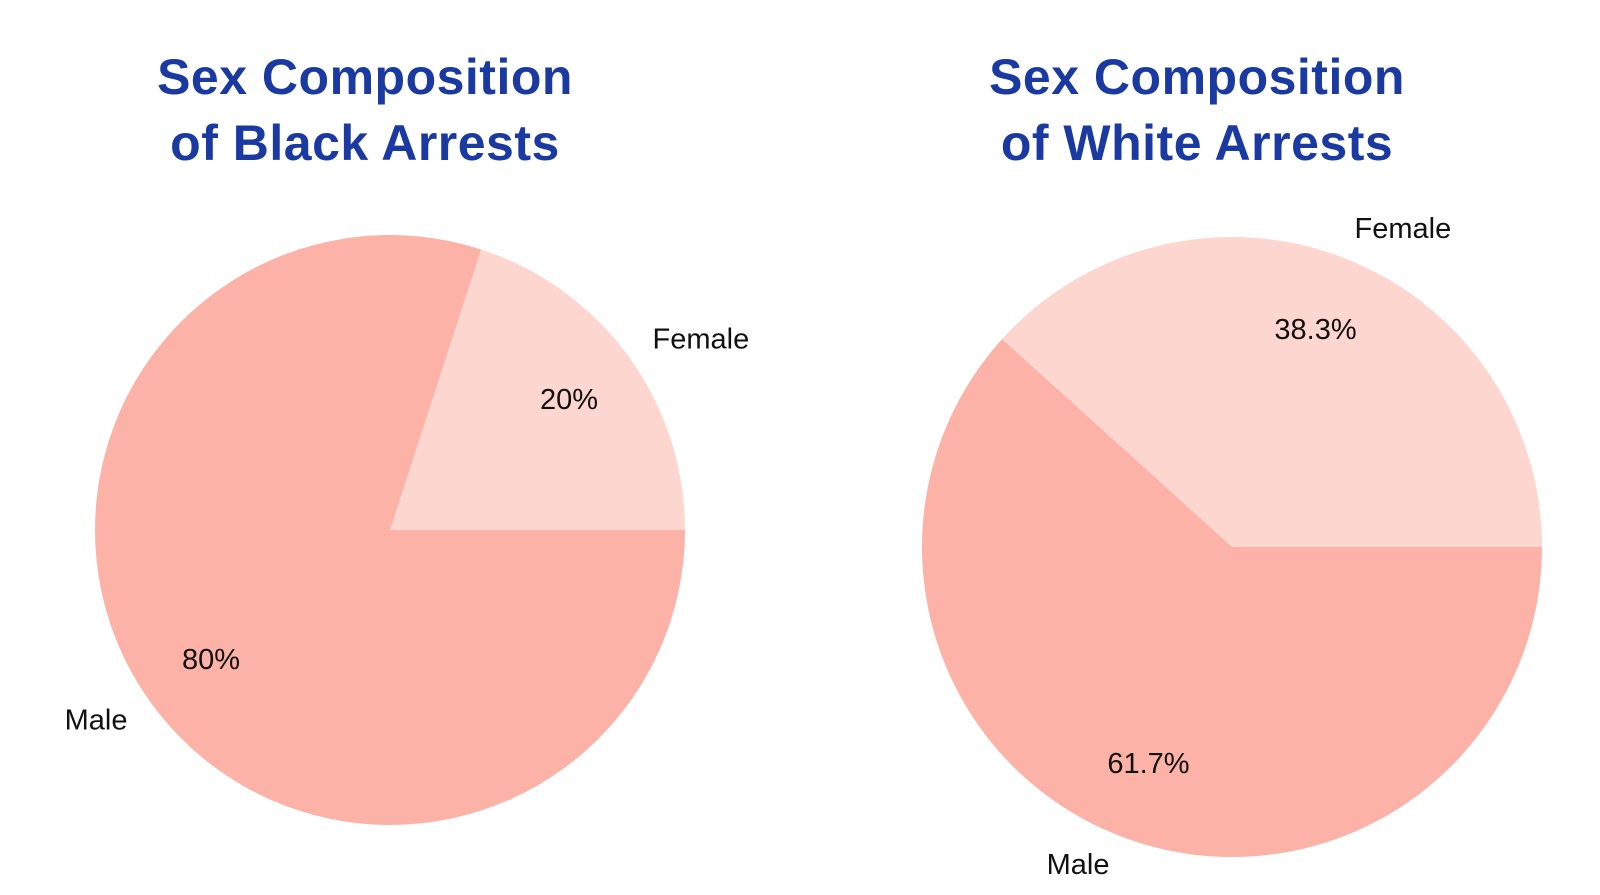 The height and width of the screenshot is (895, 1600). I want to click on slice-value-label-male-black-arrests: 80%, so click(211, 660).